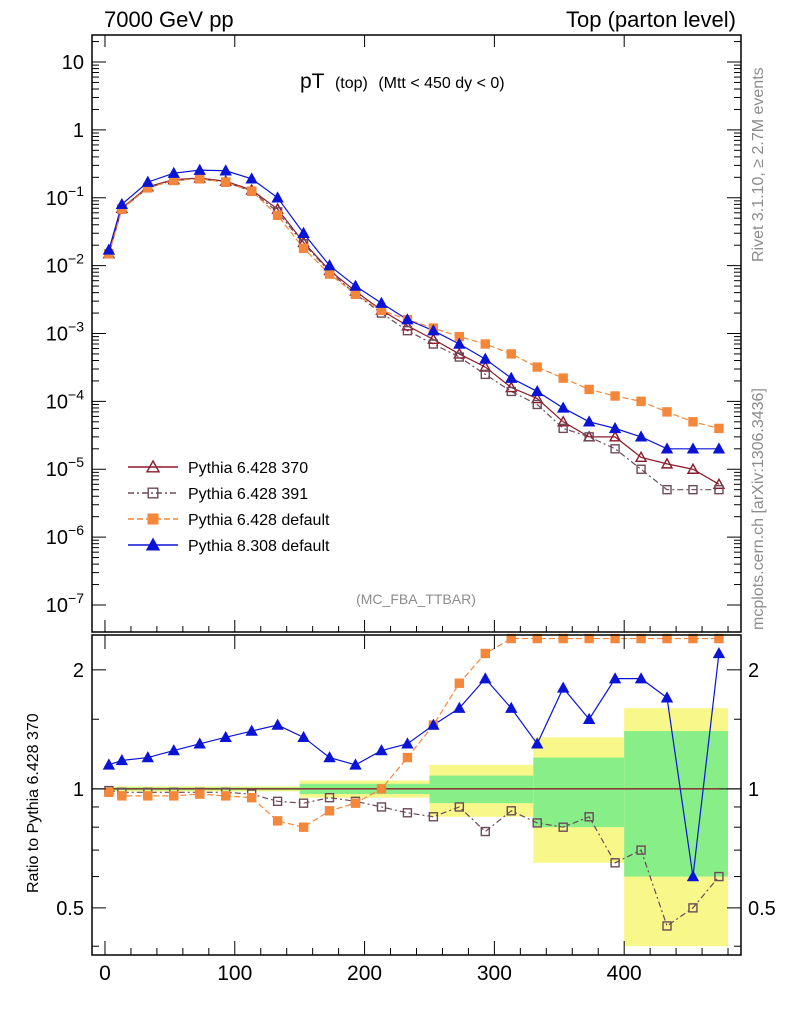 The image size is (786, 1024). What do you see at coordinates (169, 19) in the screenshot?
I see `header-left-text: 7000 GeV pp` at bounding box center [169, 19].